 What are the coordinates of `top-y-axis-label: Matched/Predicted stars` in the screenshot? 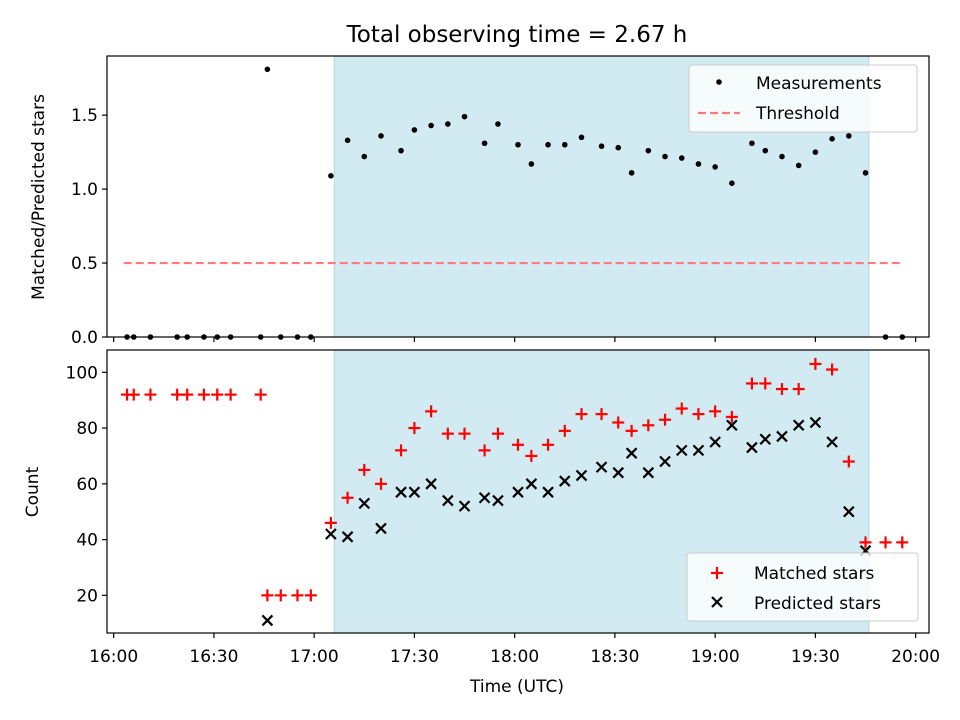 It's located at (39, 197).